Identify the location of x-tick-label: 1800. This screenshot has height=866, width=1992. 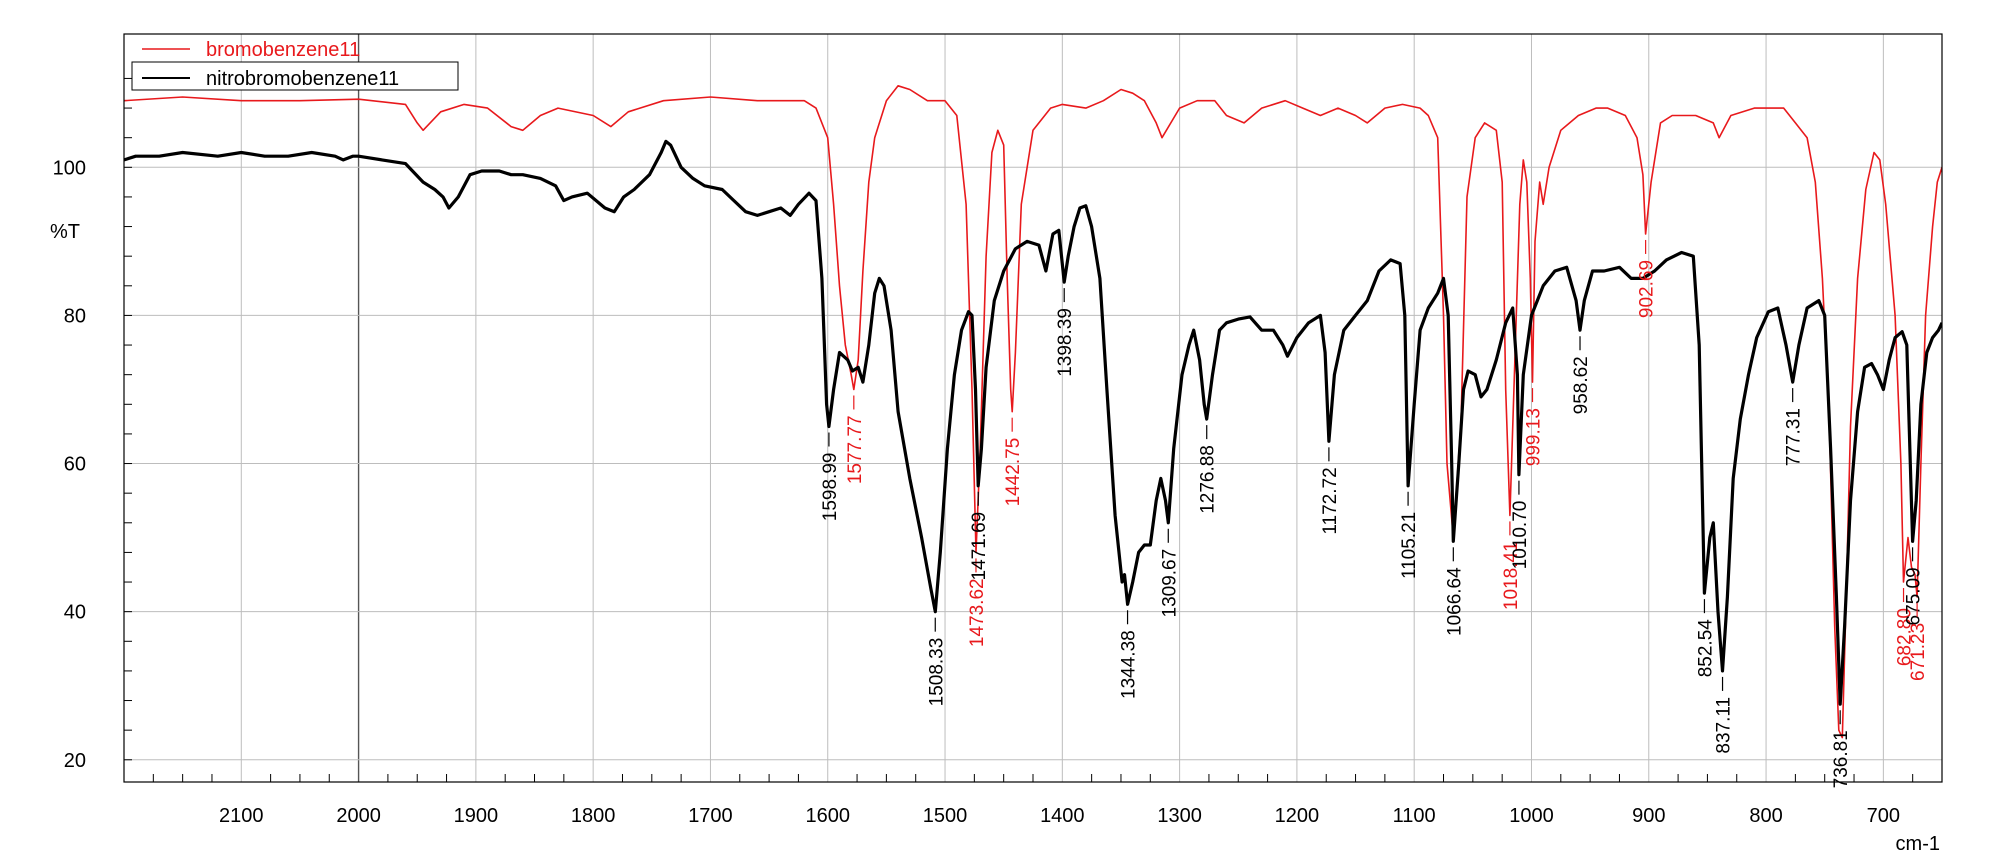
(593, 816).